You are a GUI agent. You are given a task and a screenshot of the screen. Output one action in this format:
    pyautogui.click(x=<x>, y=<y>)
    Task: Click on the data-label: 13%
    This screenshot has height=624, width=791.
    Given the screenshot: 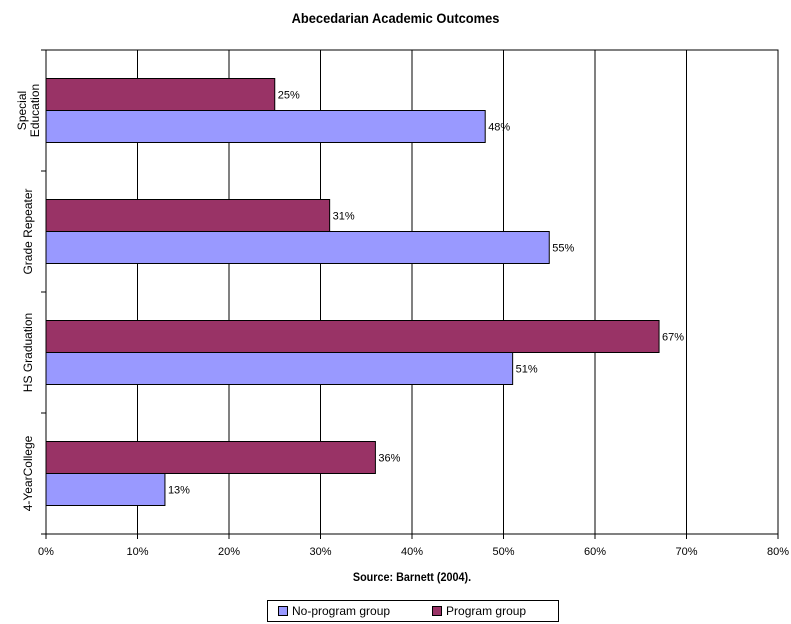 What is the action you would take?
    pyautogui.click(x=179, y=491)
    